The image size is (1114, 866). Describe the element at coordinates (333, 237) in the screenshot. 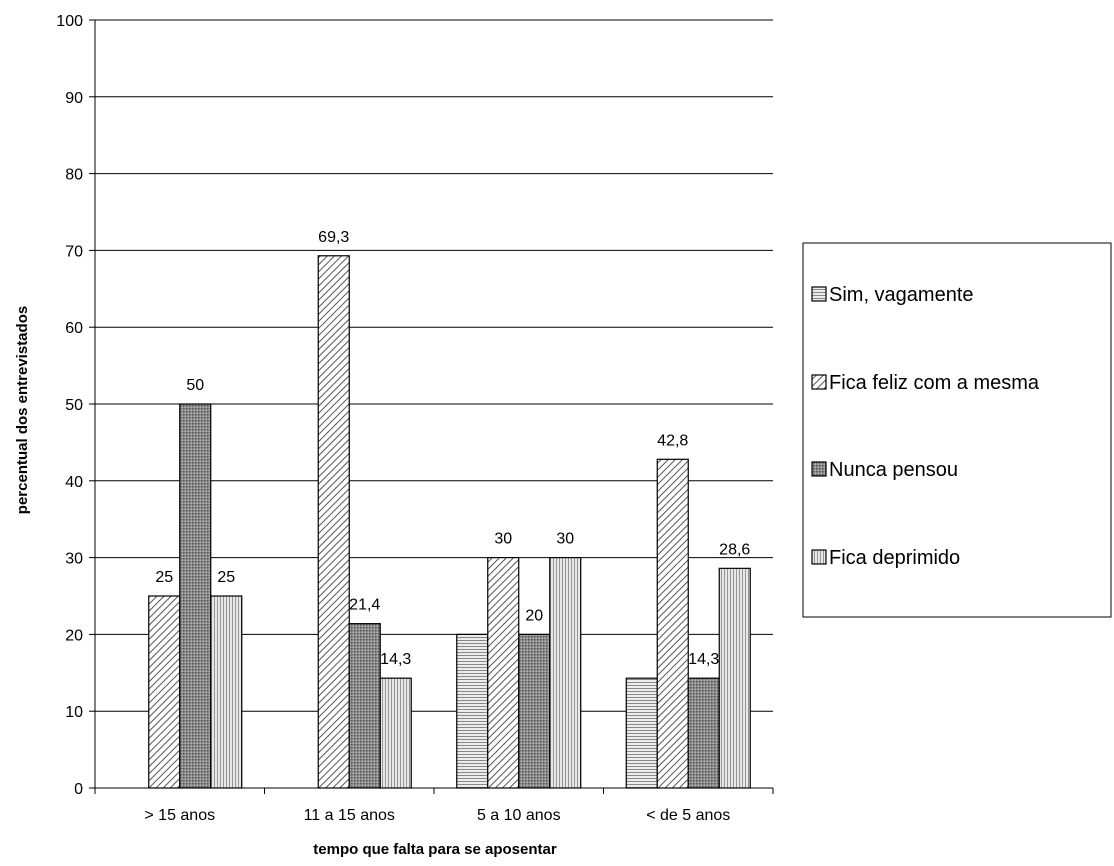

I see `data-label: 69,3` at that location.